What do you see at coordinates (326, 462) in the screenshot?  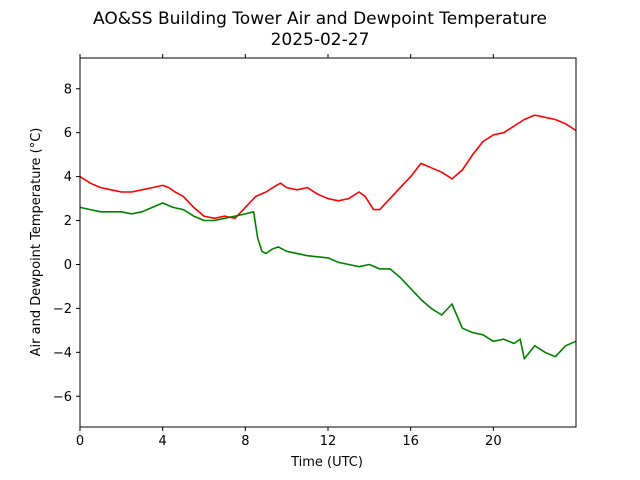 I see `x-axis-label: Time (UTC)` at bounding box center [326, 462].